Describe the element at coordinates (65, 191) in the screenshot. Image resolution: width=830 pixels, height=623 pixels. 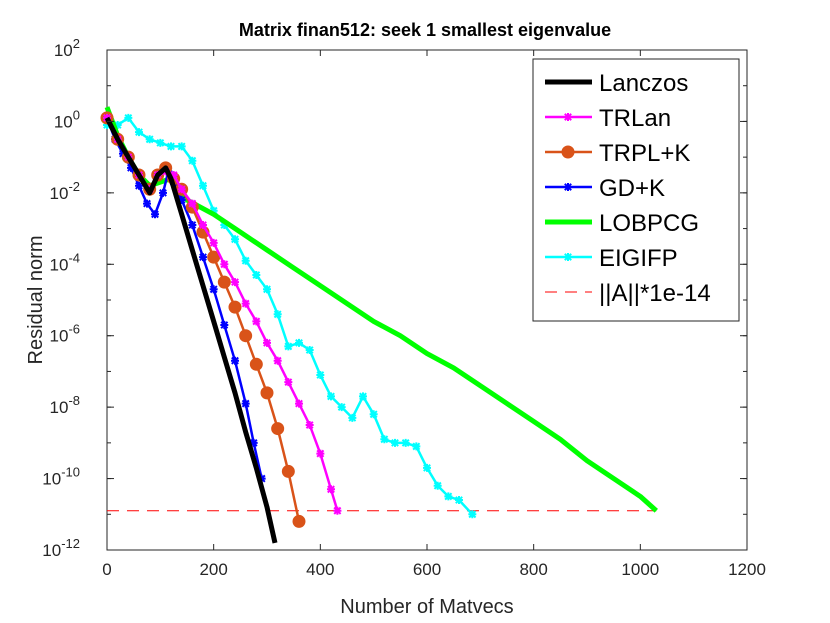
I see `y-tick-label: 10⁻²` at that location.